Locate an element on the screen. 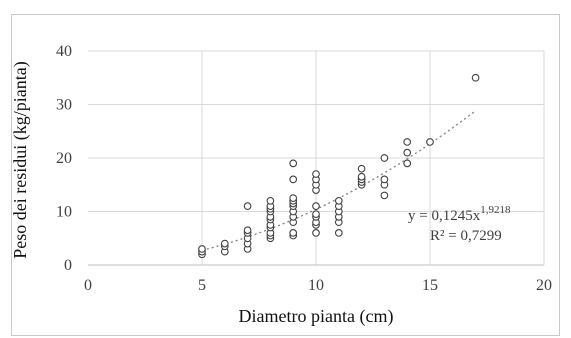  y-tick-label: 30 is located at coordinates (64, 105).